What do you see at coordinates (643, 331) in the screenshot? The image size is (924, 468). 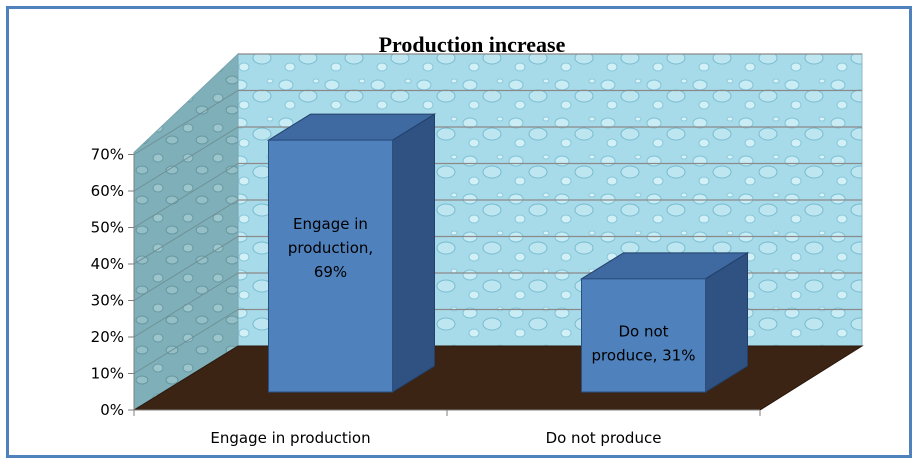 I see `data-label-line: Do not` at bounding box center [643, 331].